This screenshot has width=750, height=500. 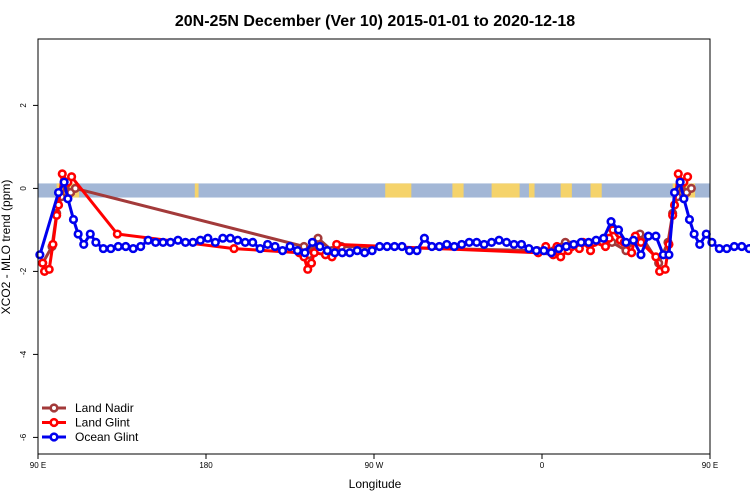 I want to click on legend-item: Ocean Glint, so click(x=90, y=437).